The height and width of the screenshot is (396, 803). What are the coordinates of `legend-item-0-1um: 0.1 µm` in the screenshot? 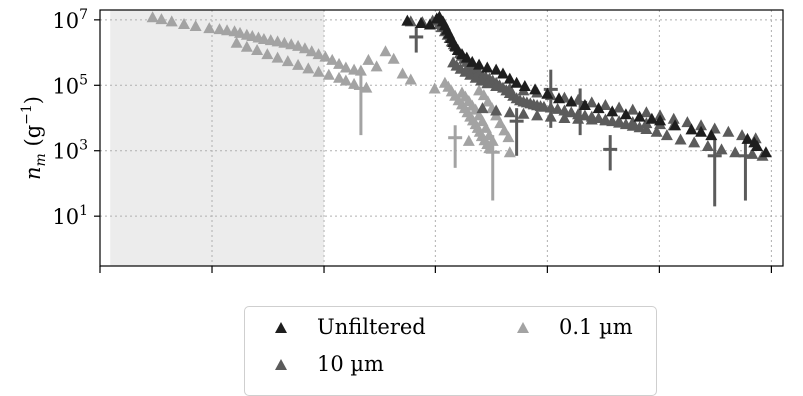 It's located at (575, 327).